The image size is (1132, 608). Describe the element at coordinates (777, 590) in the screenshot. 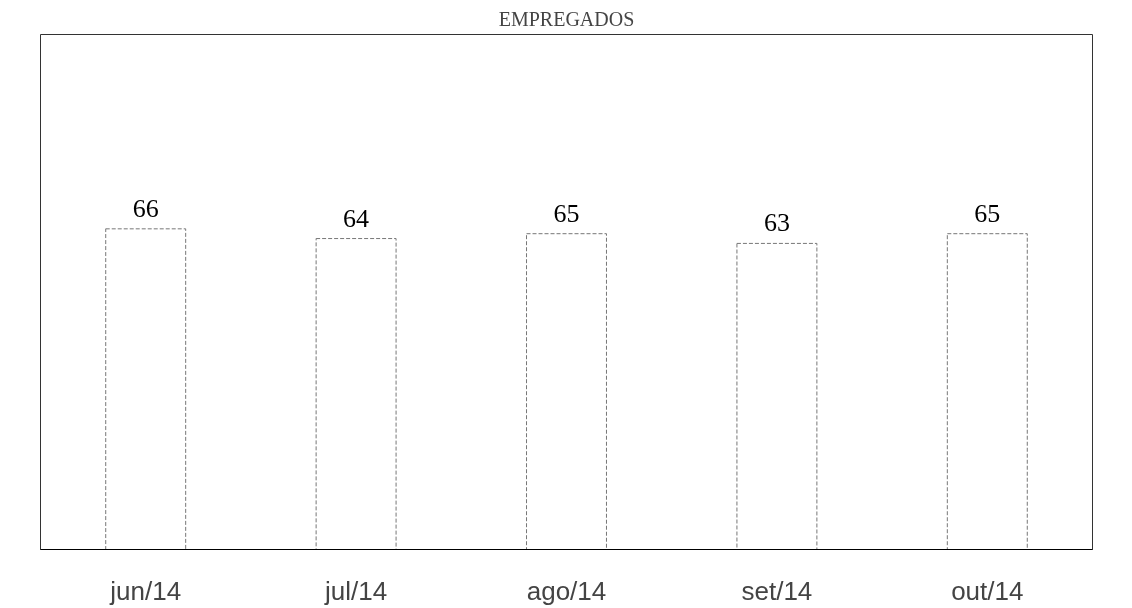

I see `x-tick-label: set/14` at that location.